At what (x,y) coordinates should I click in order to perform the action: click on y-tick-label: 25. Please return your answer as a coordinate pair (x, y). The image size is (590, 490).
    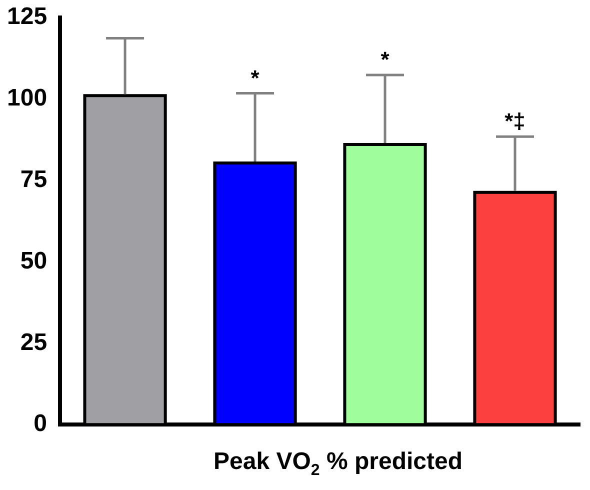
    Looking at the image, I should click on (34, 342).